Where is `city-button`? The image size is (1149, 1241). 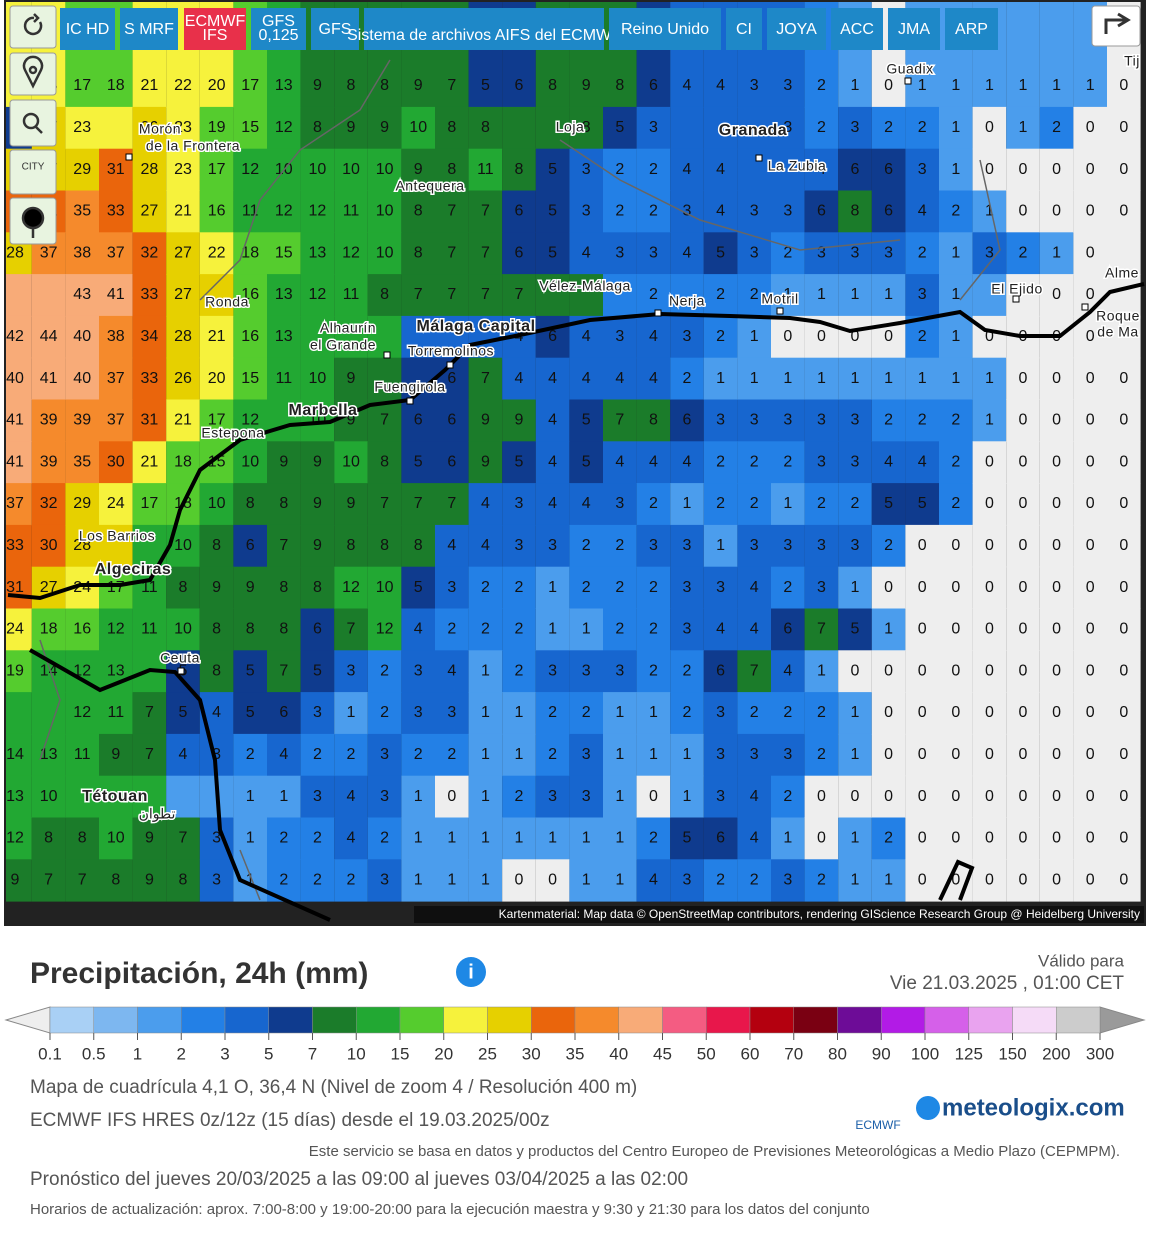
city-button is located at coordinates (33, 172).